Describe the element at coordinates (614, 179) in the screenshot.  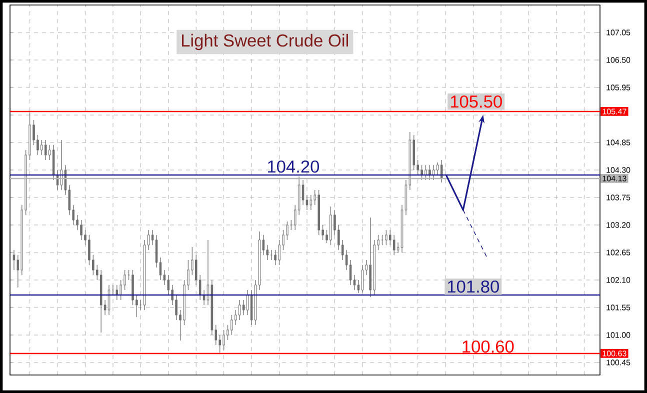
I see `ref-line-label: 104.13` at that location.